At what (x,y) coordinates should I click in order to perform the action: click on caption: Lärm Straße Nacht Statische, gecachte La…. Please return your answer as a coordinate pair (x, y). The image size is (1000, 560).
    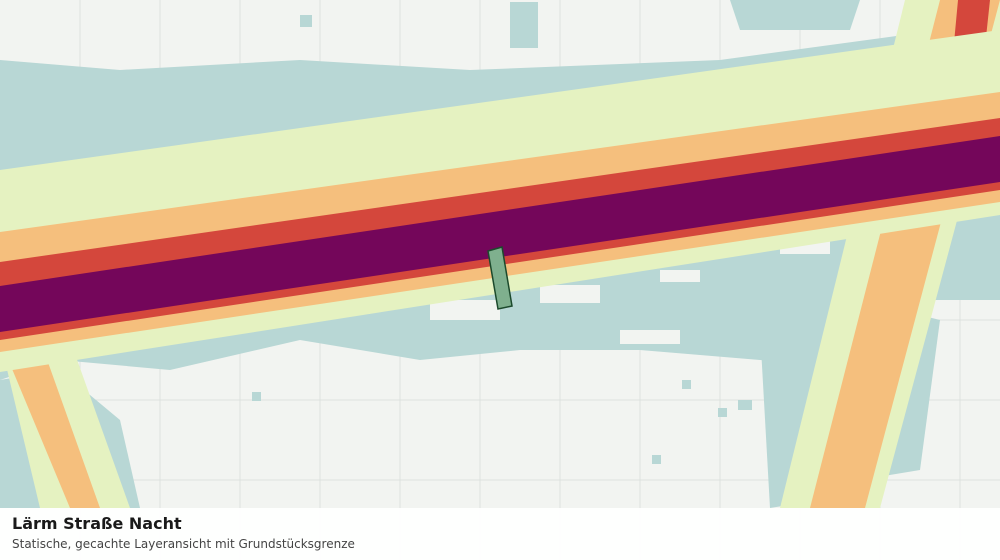
    Looking at the image, I should click on (500, 534).